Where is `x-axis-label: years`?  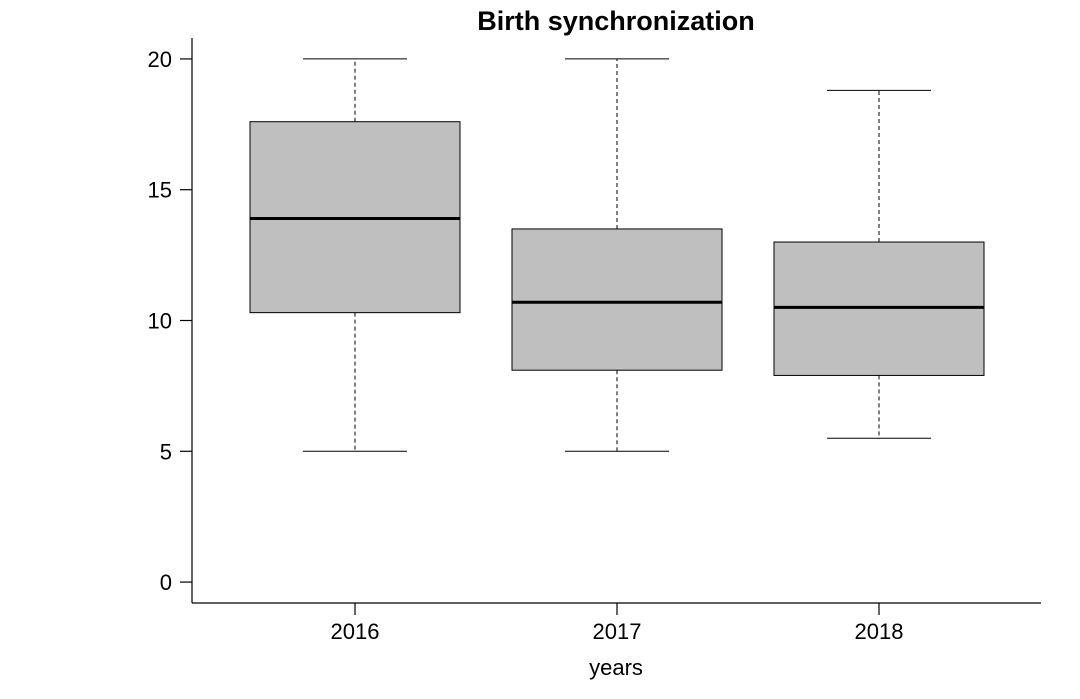 x-axis-label: years is located at coordinates (616, 667).